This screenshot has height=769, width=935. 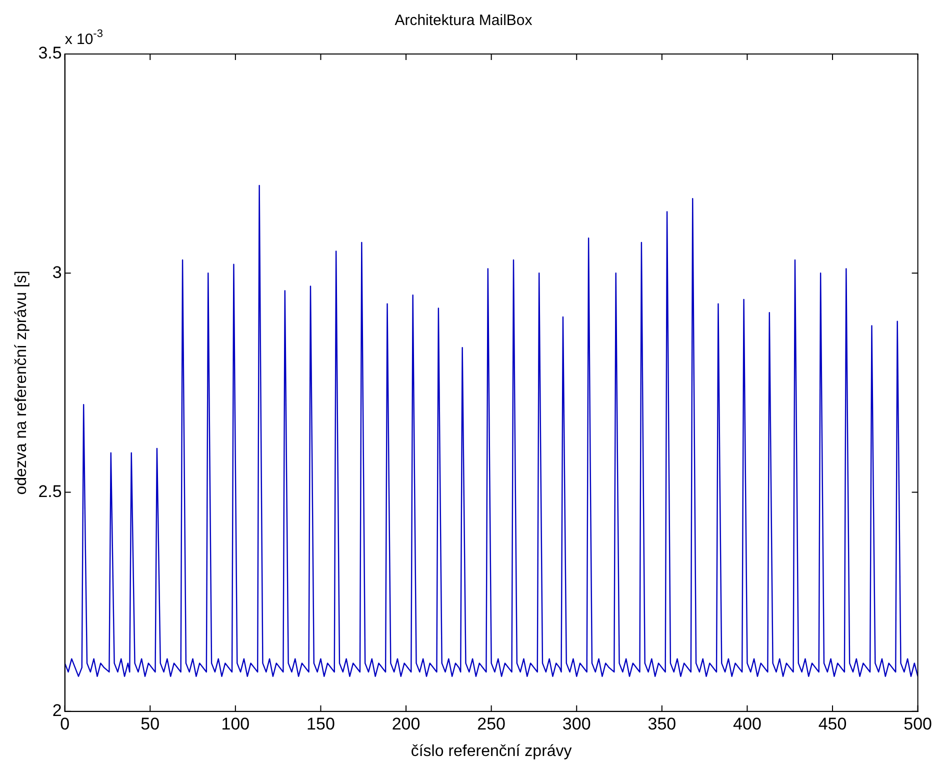 I want to click on x-tick-label: 100, so click(x=235, y=724).